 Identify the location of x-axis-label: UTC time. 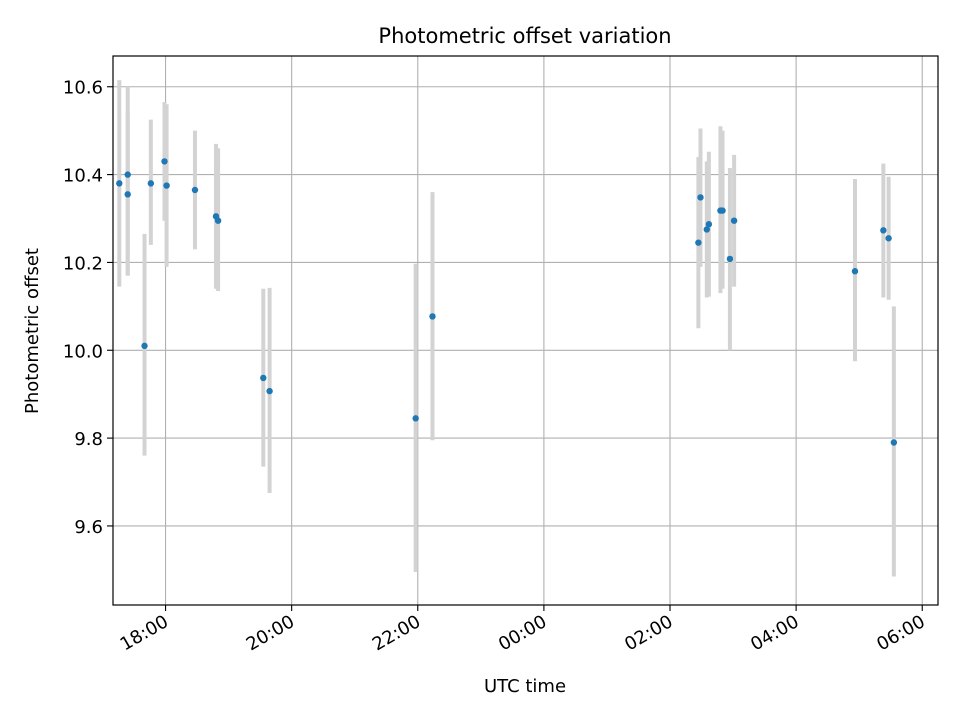
(525, 686).